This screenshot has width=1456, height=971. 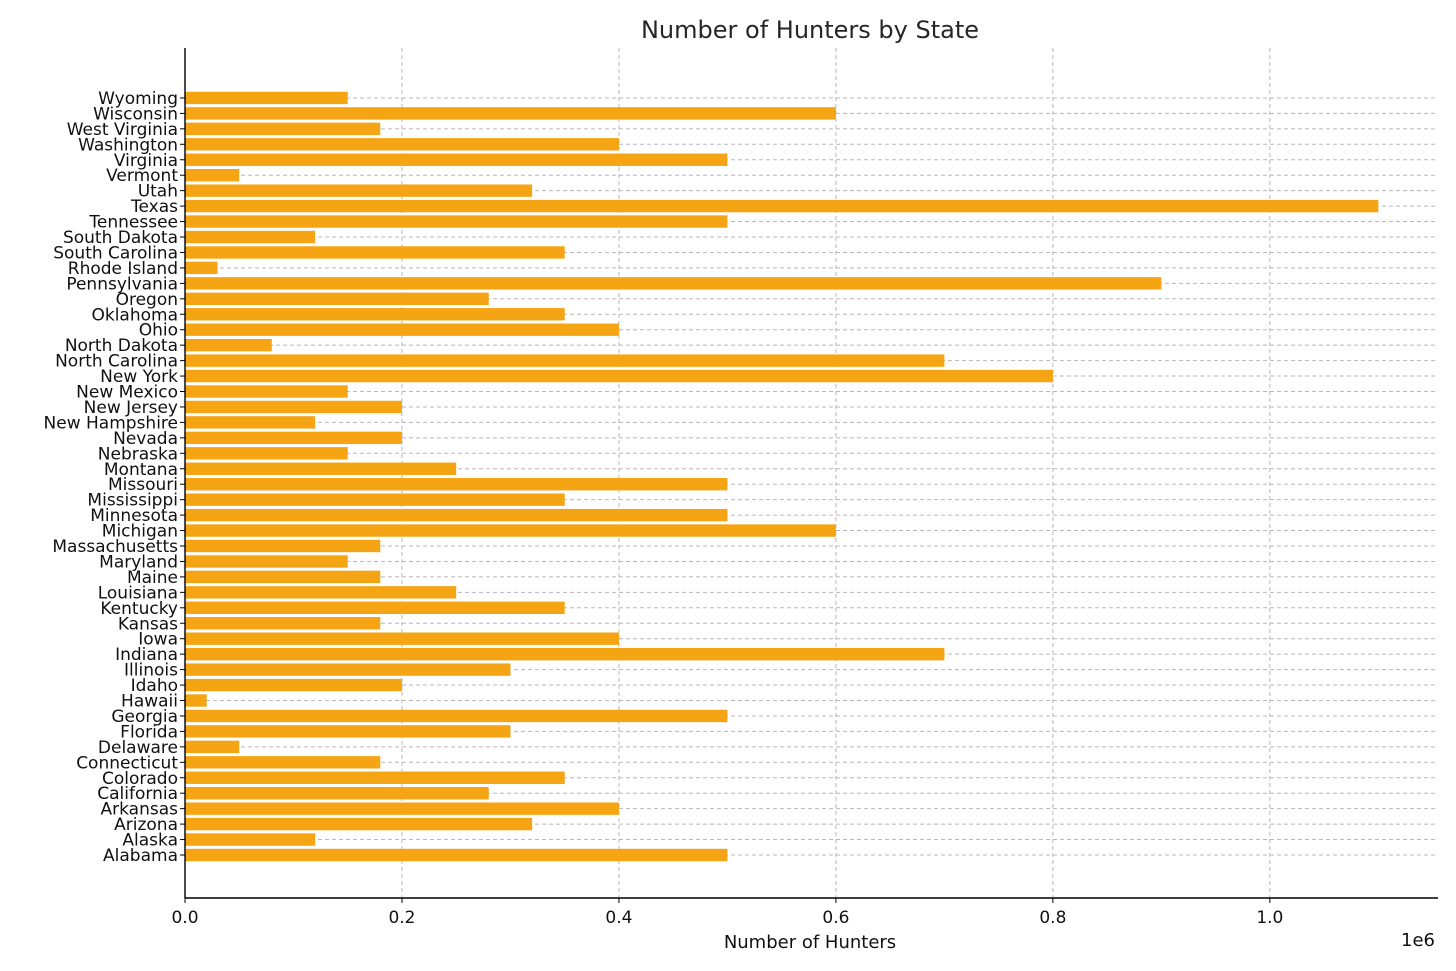 I want to click on bar-hawaii, so click(x=196, y=700).